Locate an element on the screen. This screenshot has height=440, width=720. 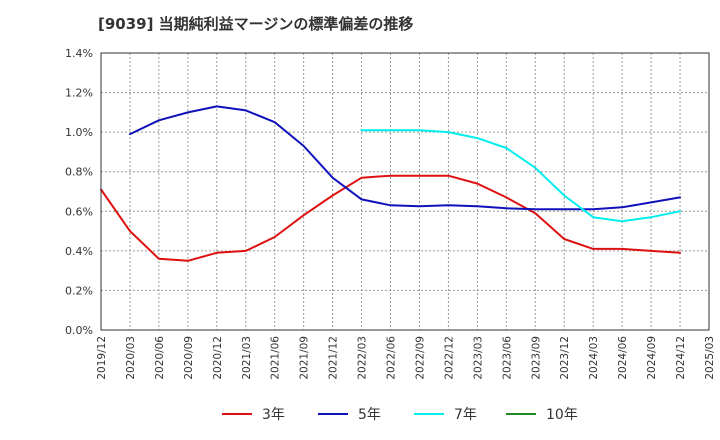
legend-item: 3年 is located at coordinates (253, 414).